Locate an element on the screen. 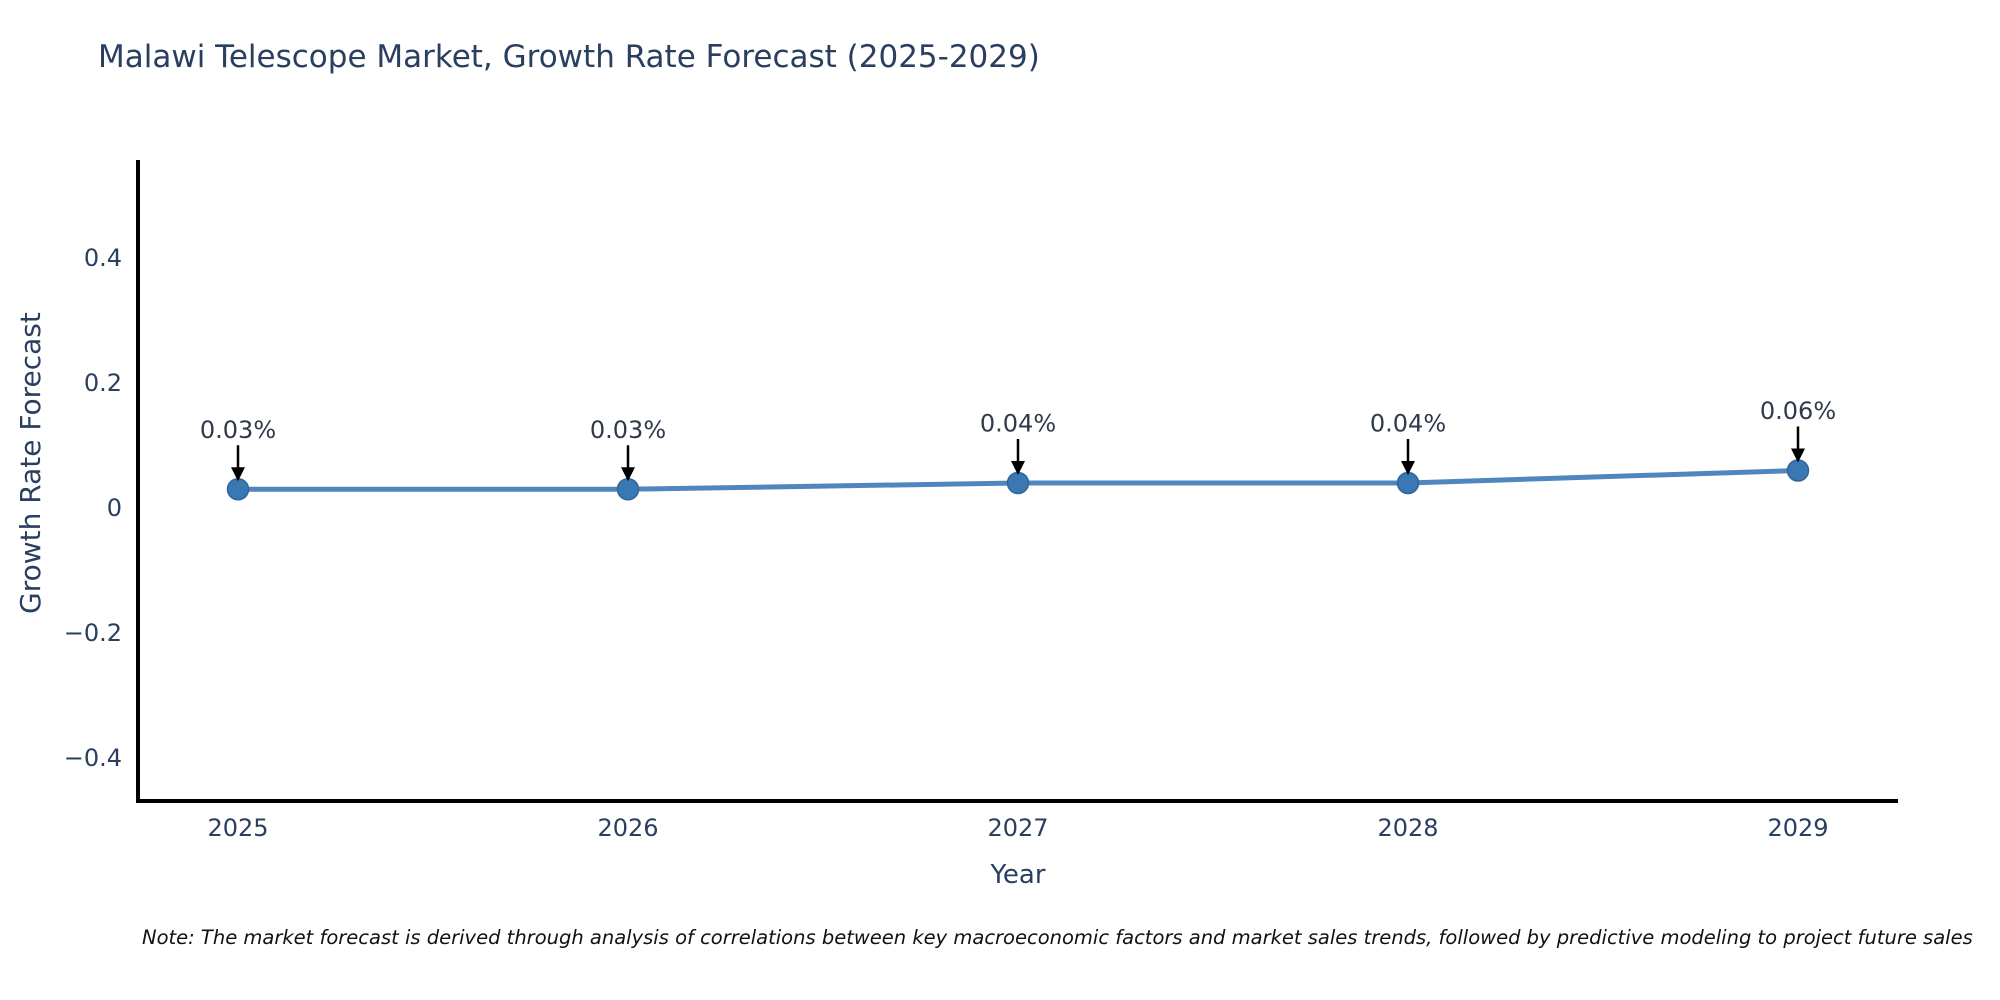  y-axis-spine is located at coordinates (138, 481).